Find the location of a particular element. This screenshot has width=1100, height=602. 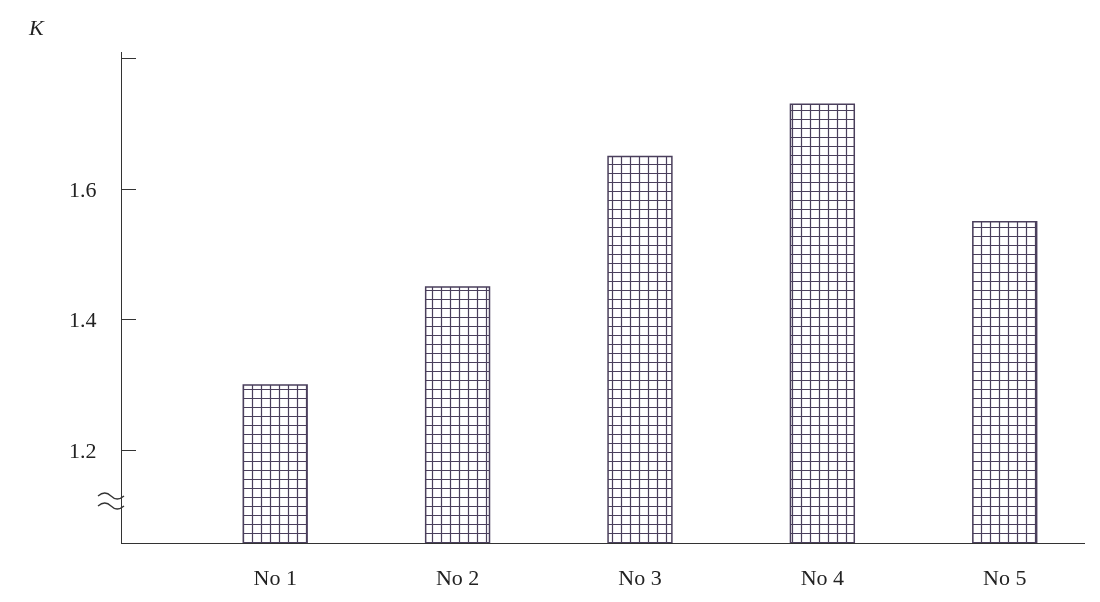

y-axis-title: K is located at coordinates (36, 27).